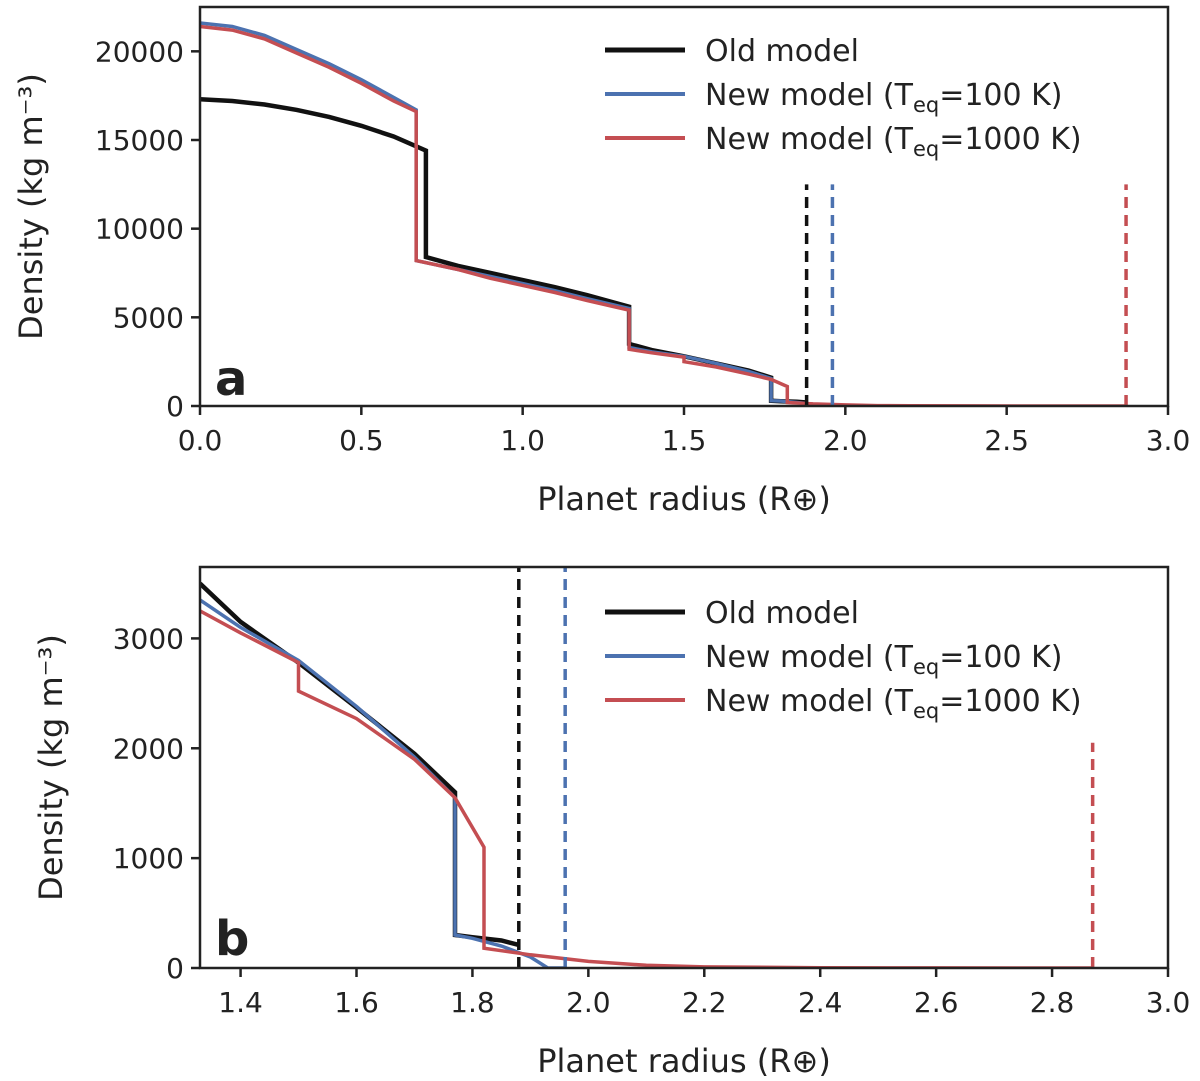 The width and height of the screenshot is (1200, 1081). What do you see at coordinates (240, 1002) in the screenshot?
I see `x-tick-label: 1.4` at bounding box center [240, 1002].